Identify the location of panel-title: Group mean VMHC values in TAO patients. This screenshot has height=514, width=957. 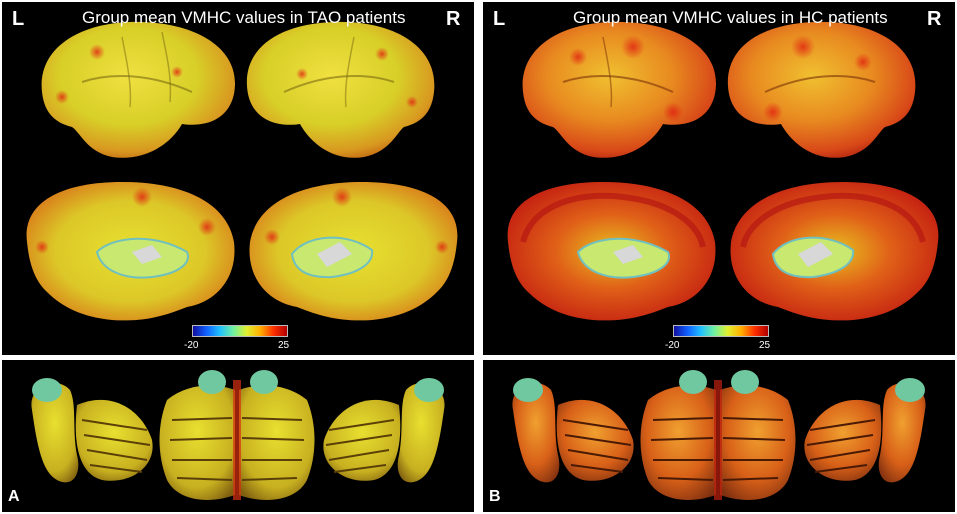
(244, 17).